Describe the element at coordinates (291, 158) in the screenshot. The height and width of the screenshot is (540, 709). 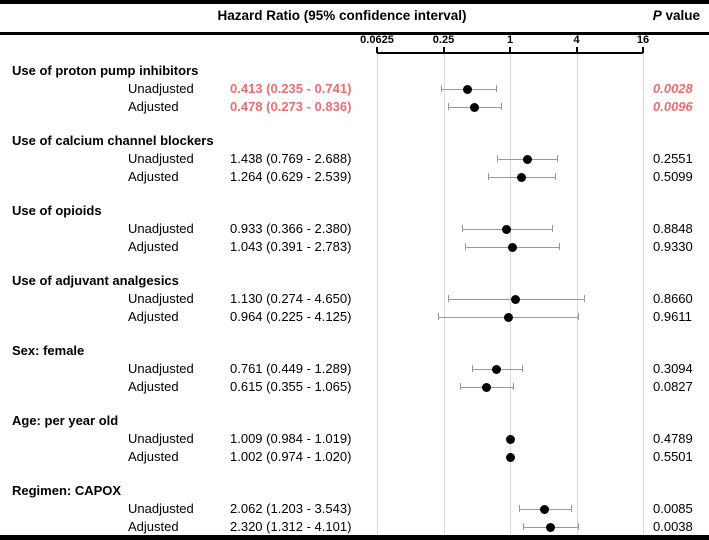
I see `estimate-text: 1.438 (0.769 - 2.688)` at that location.